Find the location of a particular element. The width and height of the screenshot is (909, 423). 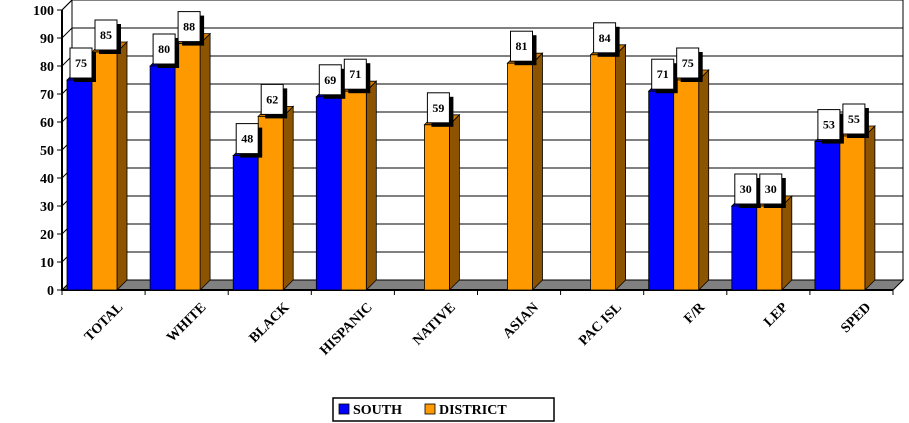

y-tick-label: 60 is located at coordinates (47, 123).